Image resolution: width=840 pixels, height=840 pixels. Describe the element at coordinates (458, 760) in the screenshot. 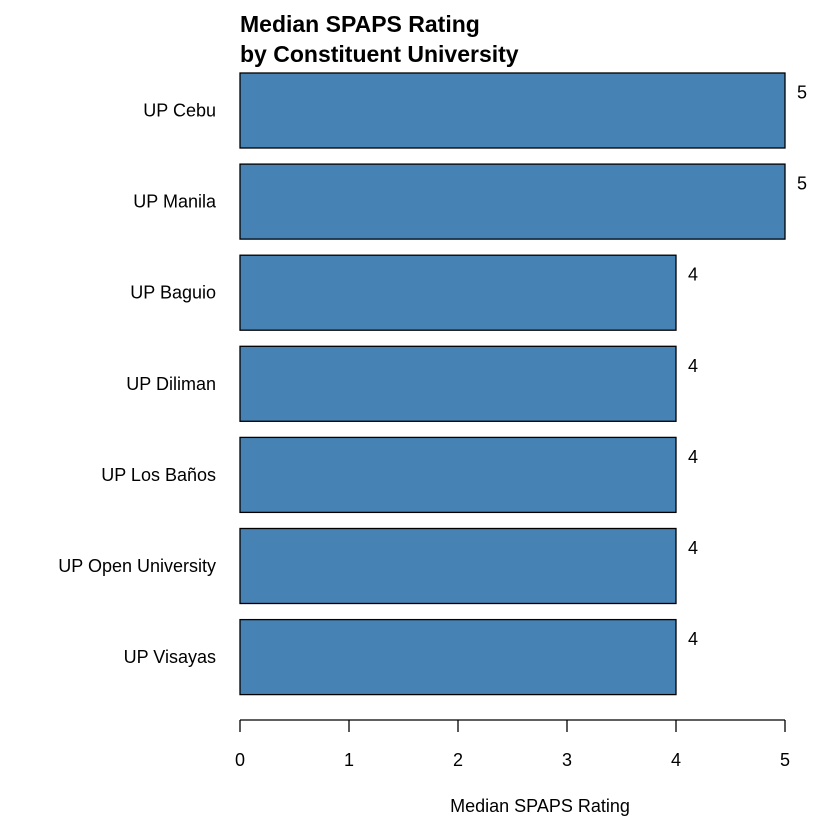

I see `x-tick-label-2: 2` at that location.